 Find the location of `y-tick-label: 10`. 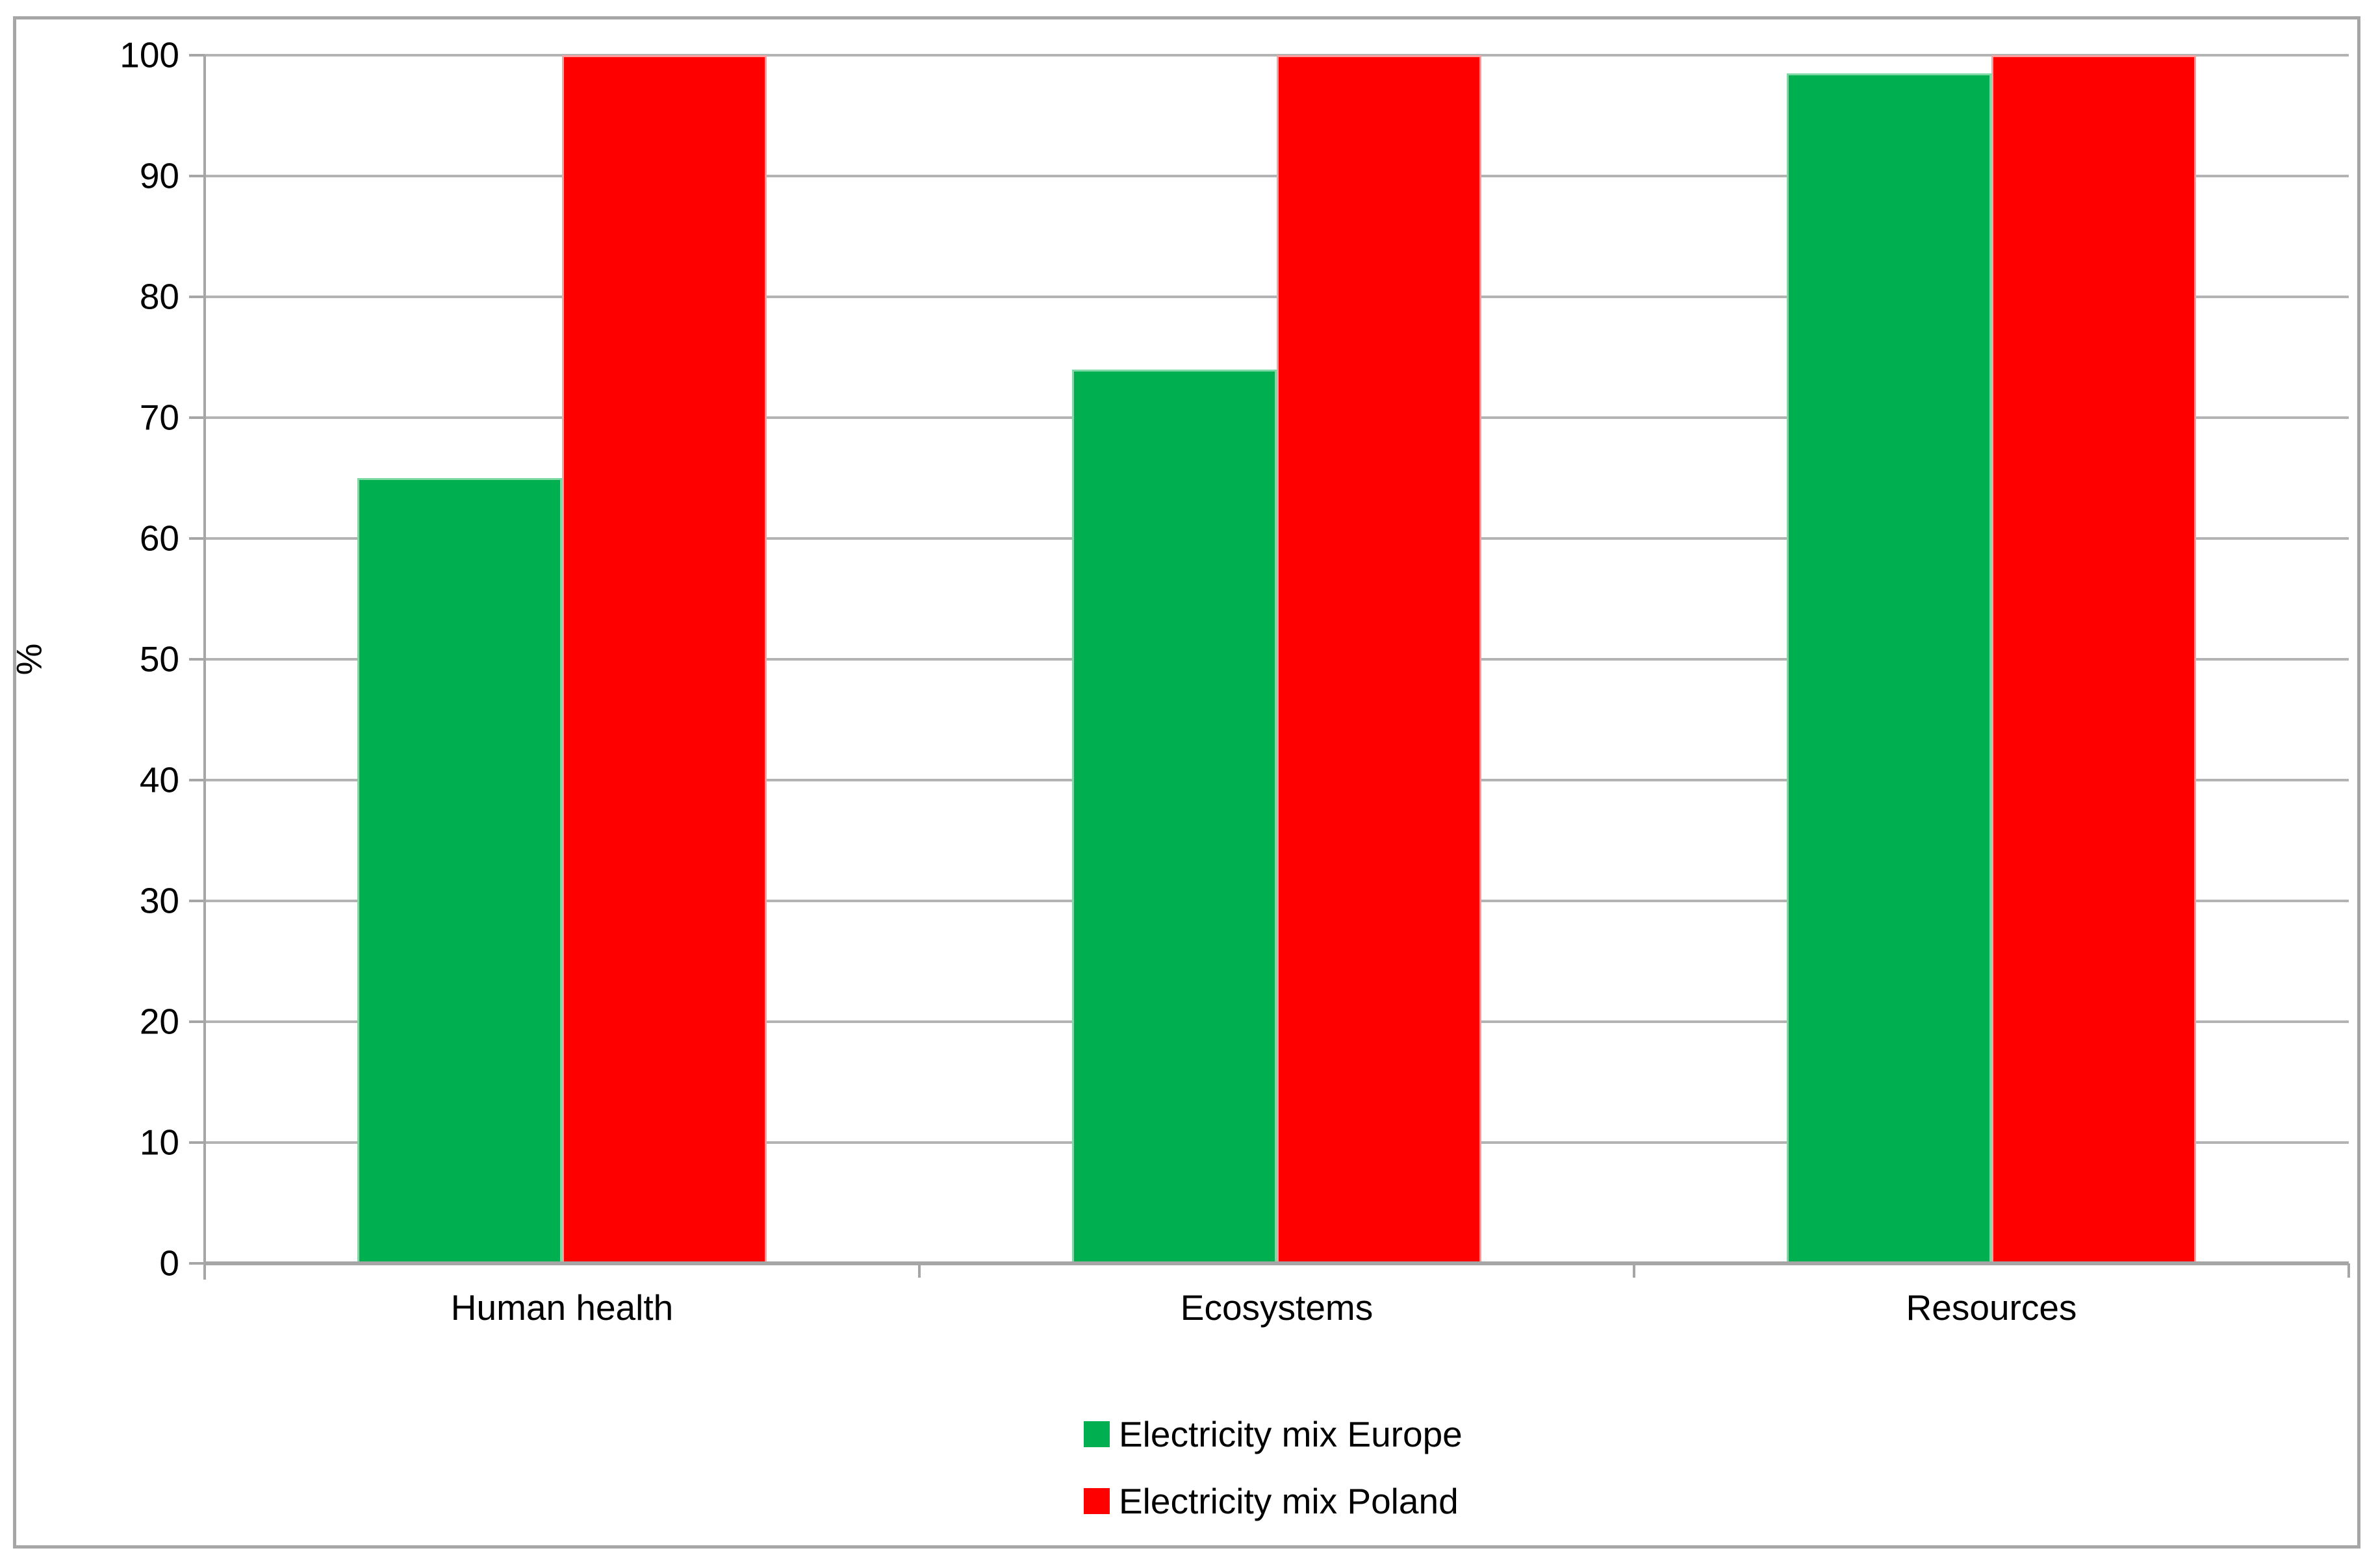

y-tick-label: 10 is located at coordinates (159, 1142).